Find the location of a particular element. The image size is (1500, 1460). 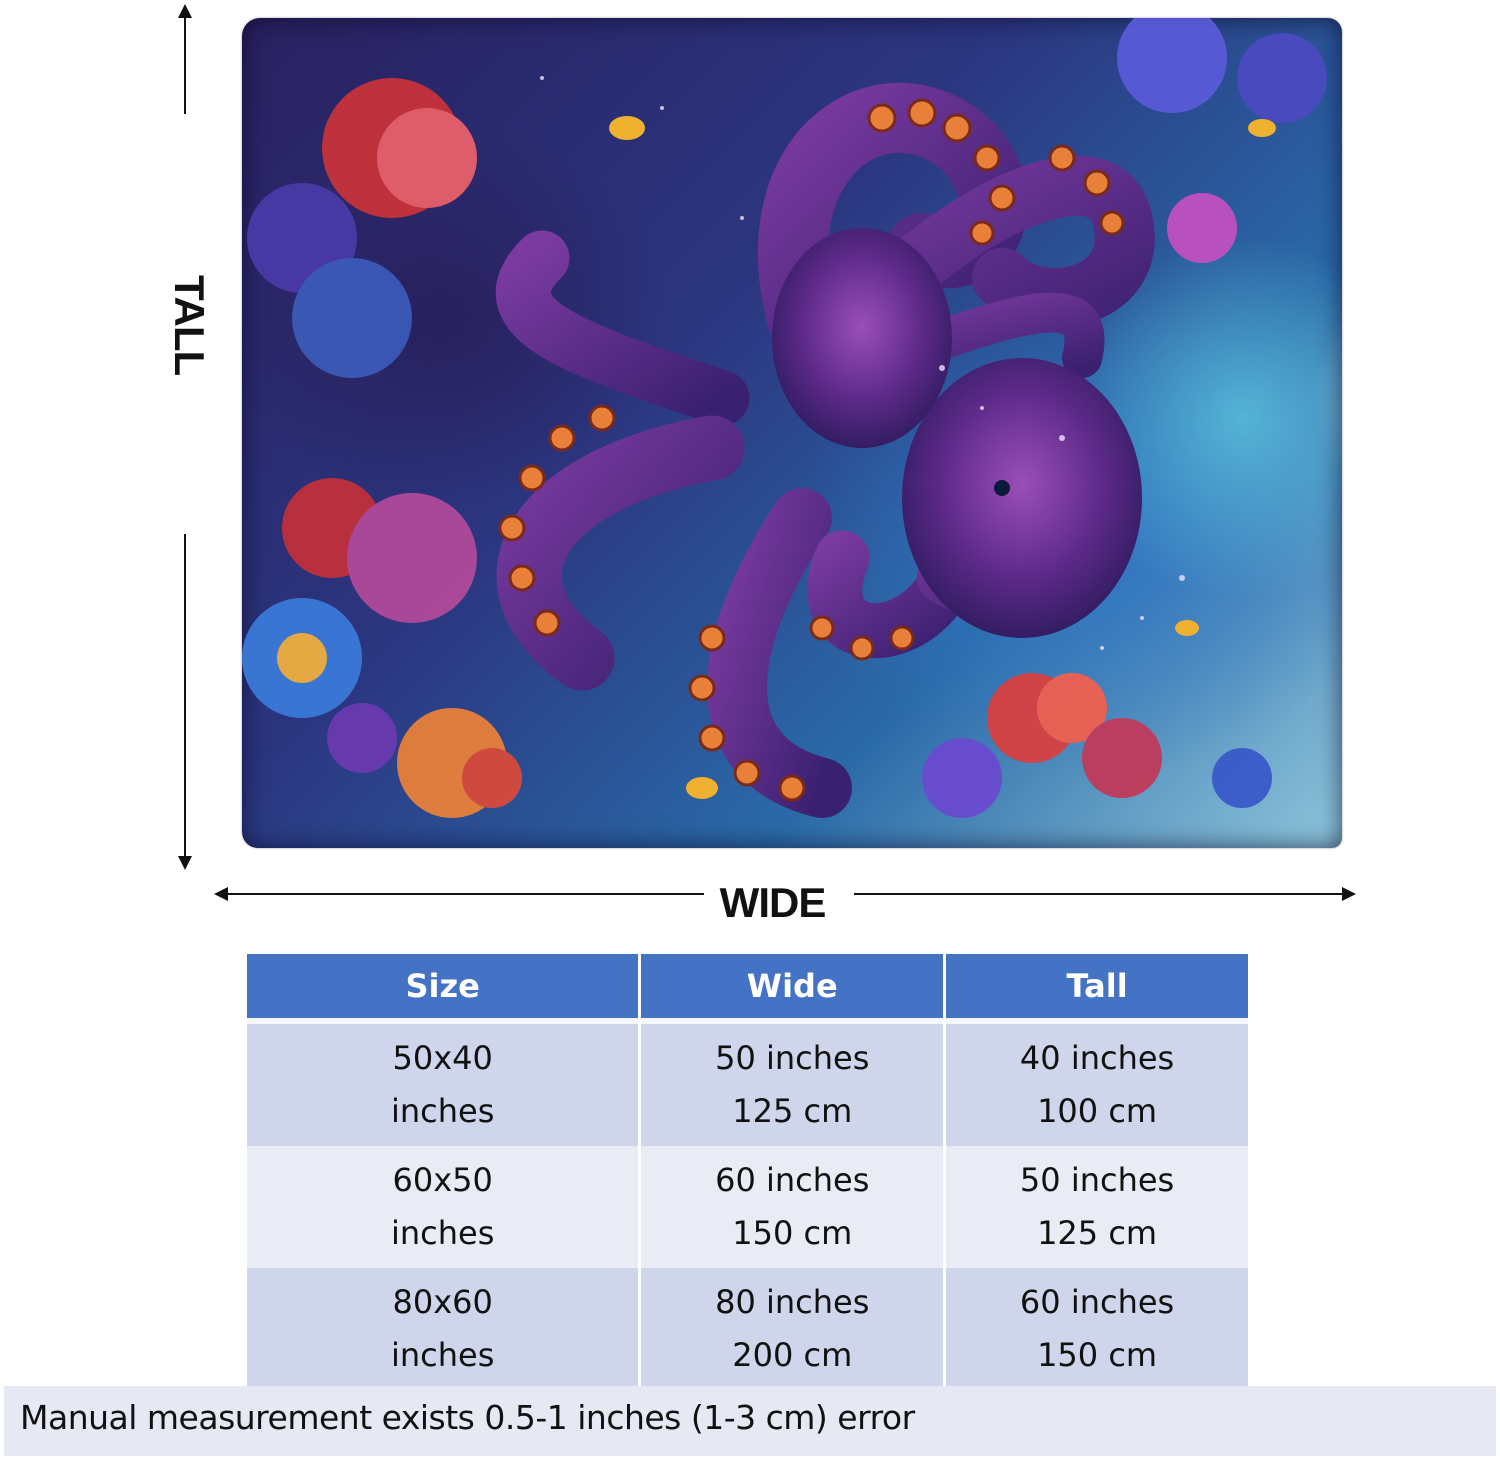

cell-wide: 60 inches 150 cm is located at coordinates (792, 1207).